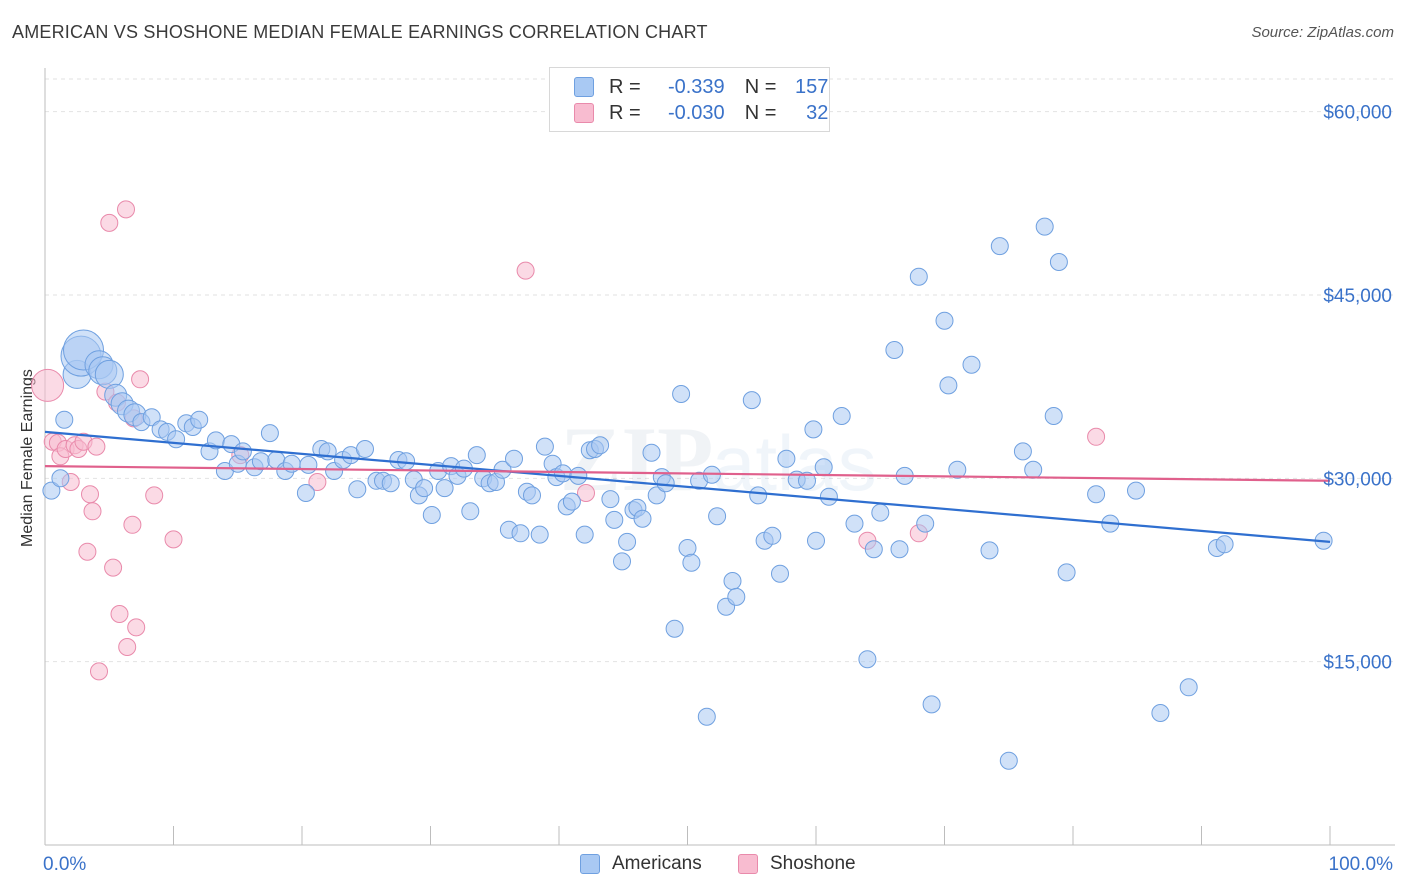  Describe the element at coordinates (64, 864) in the screenshot. I see `x-tick-label: 0.0%` at that location.